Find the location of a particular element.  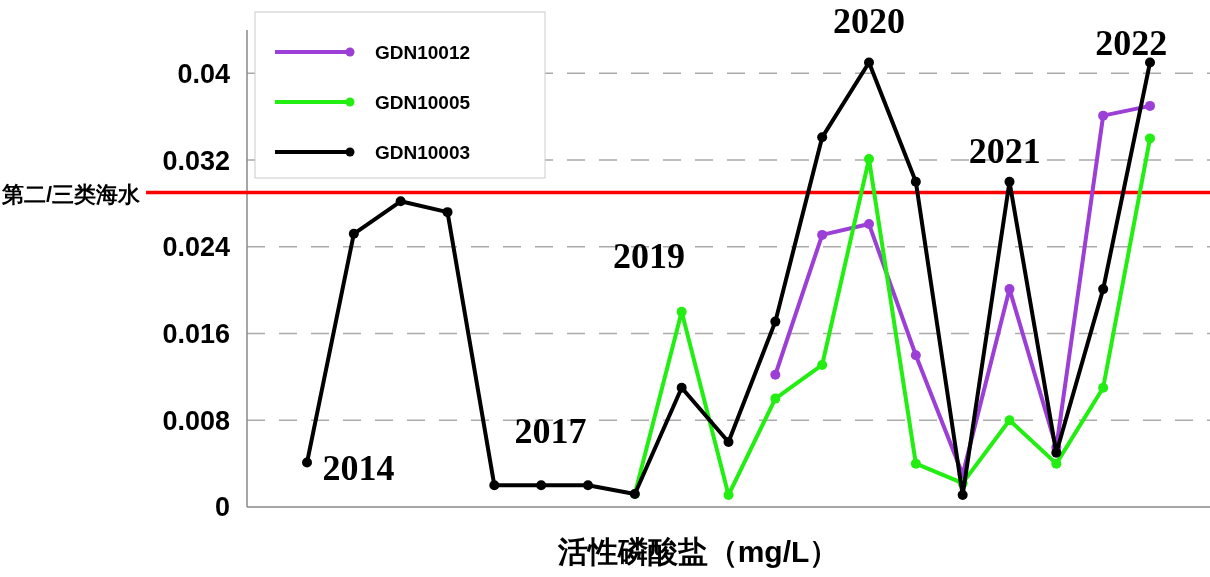

legend-label: GDN10012 is located at coordinates (423, 52).